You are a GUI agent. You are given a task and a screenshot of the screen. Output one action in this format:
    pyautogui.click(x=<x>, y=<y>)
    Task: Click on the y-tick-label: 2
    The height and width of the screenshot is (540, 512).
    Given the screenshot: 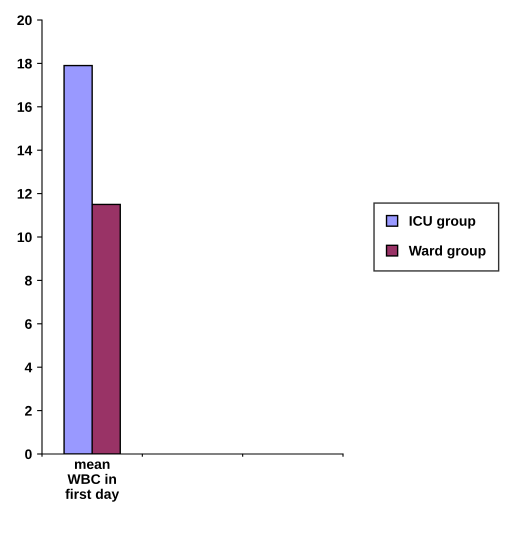 What is the action you would take?
    pyautogui.click(x=28, y=411)
    